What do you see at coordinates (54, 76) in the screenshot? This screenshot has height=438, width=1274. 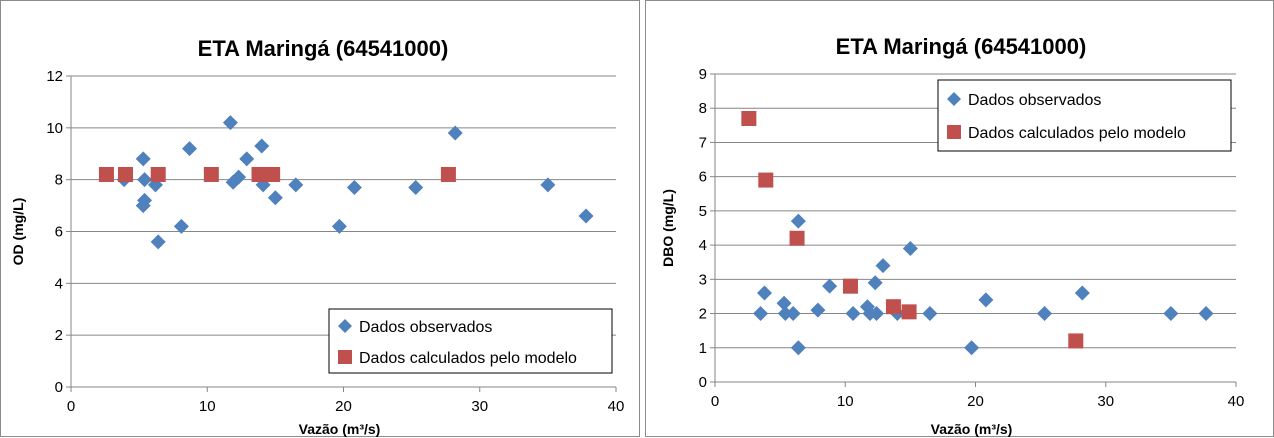 I see `y-tick-label: 12` at bounding box center [54, 76].